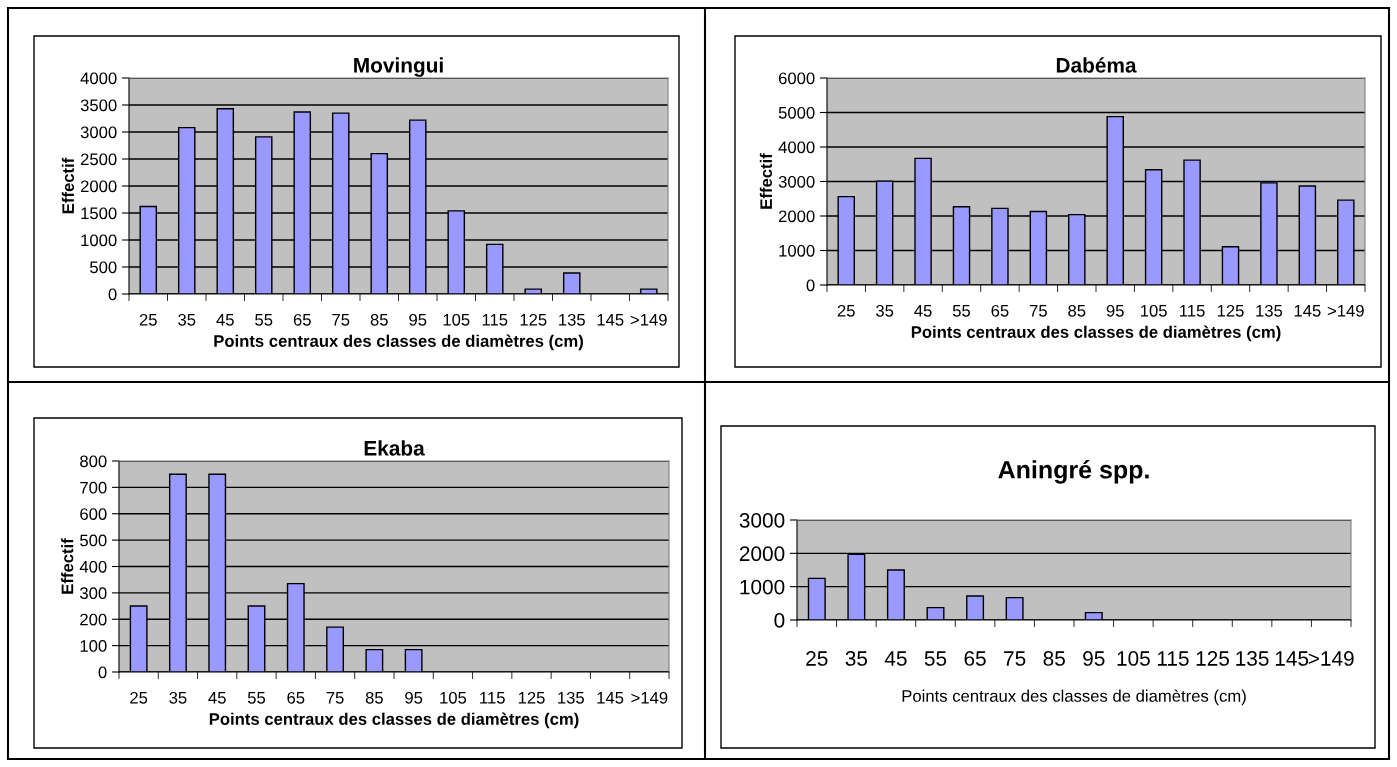  What do you see at coordinates (93, 461) in the screenshot?
I see `y-tick-label: 800` at bounding box center [93, 461].